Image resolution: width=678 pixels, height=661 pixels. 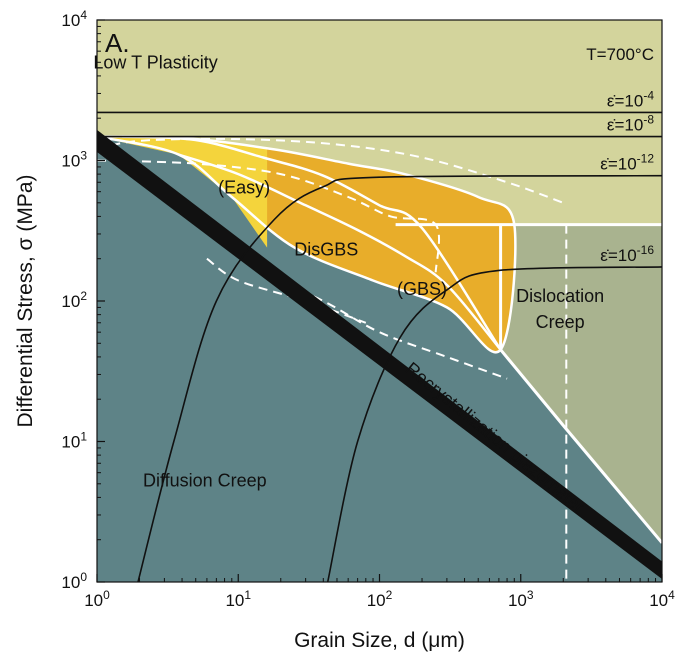 What do you see at coordinates (648, 95) in the screenshot?
I see `strain-rate-exp: -4` at bounding box center [648, 95].